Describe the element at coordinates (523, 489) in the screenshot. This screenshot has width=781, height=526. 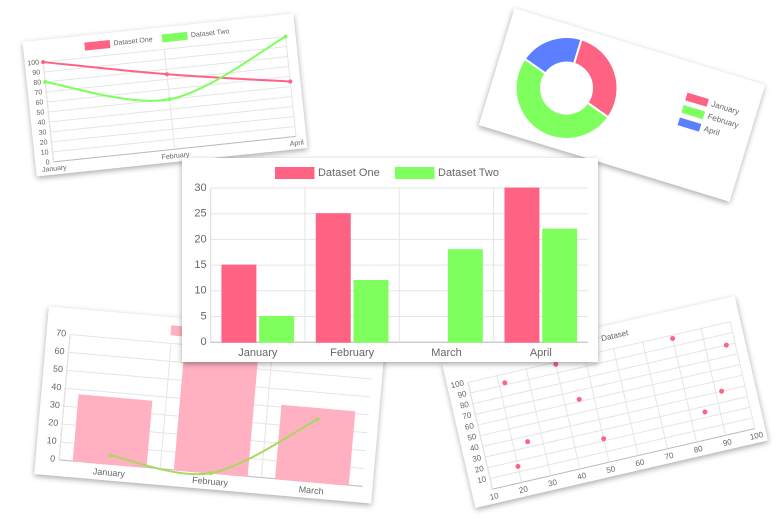
I see `x-tick-label: 20` at that location.